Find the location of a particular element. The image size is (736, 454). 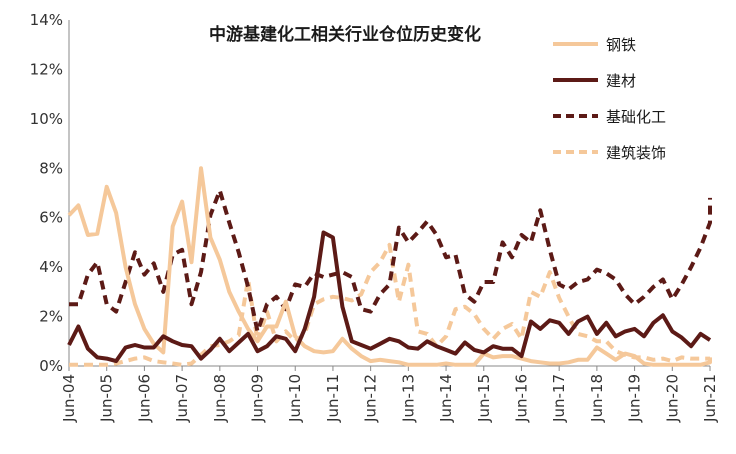

x-tick-label: Jun-09 is located at coordinates (258, 398).